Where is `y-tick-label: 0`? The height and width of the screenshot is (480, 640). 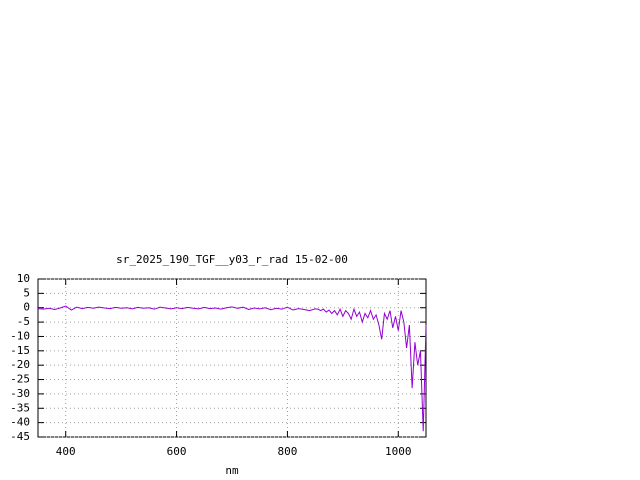 y-tick-label: 0 is located at coordinates (26, 307).